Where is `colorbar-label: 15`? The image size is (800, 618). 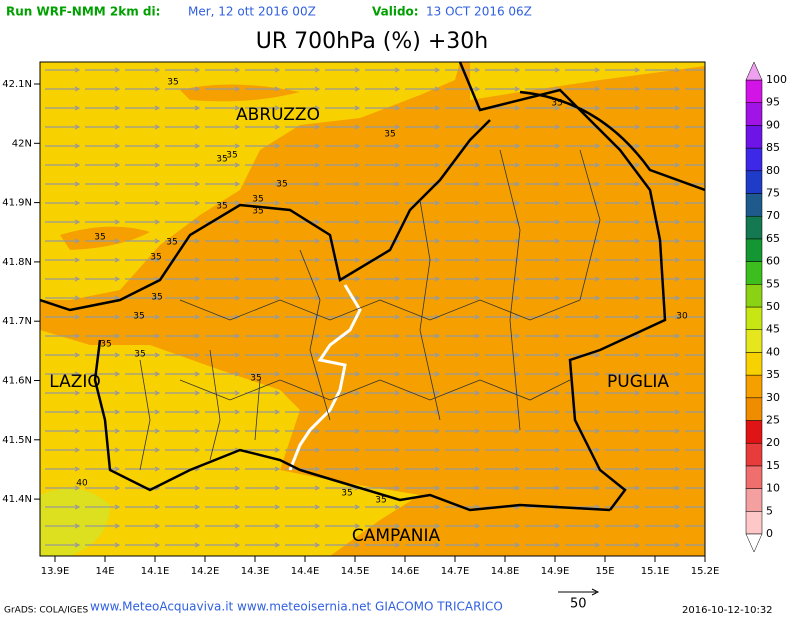 colorbar-label: 15 is located at coordinates (773, 465).